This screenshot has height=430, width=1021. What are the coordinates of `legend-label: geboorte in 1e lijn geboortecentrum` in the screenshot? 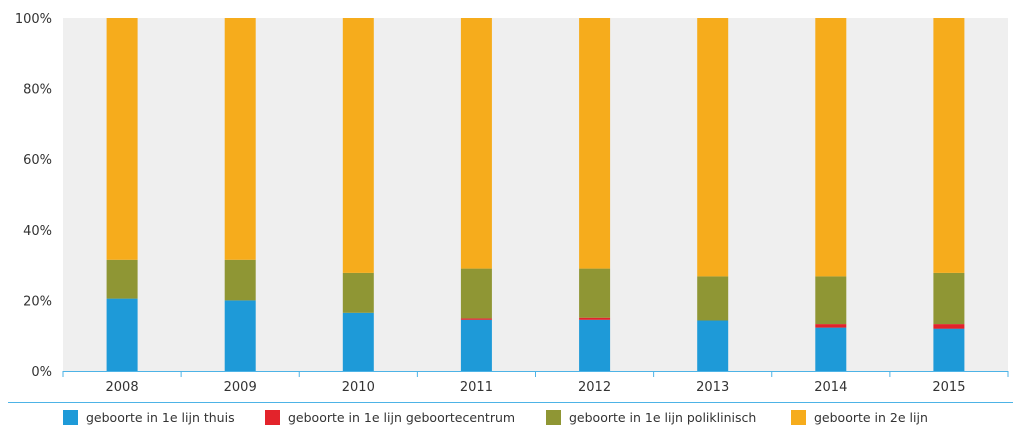 It's located at (401, 417).